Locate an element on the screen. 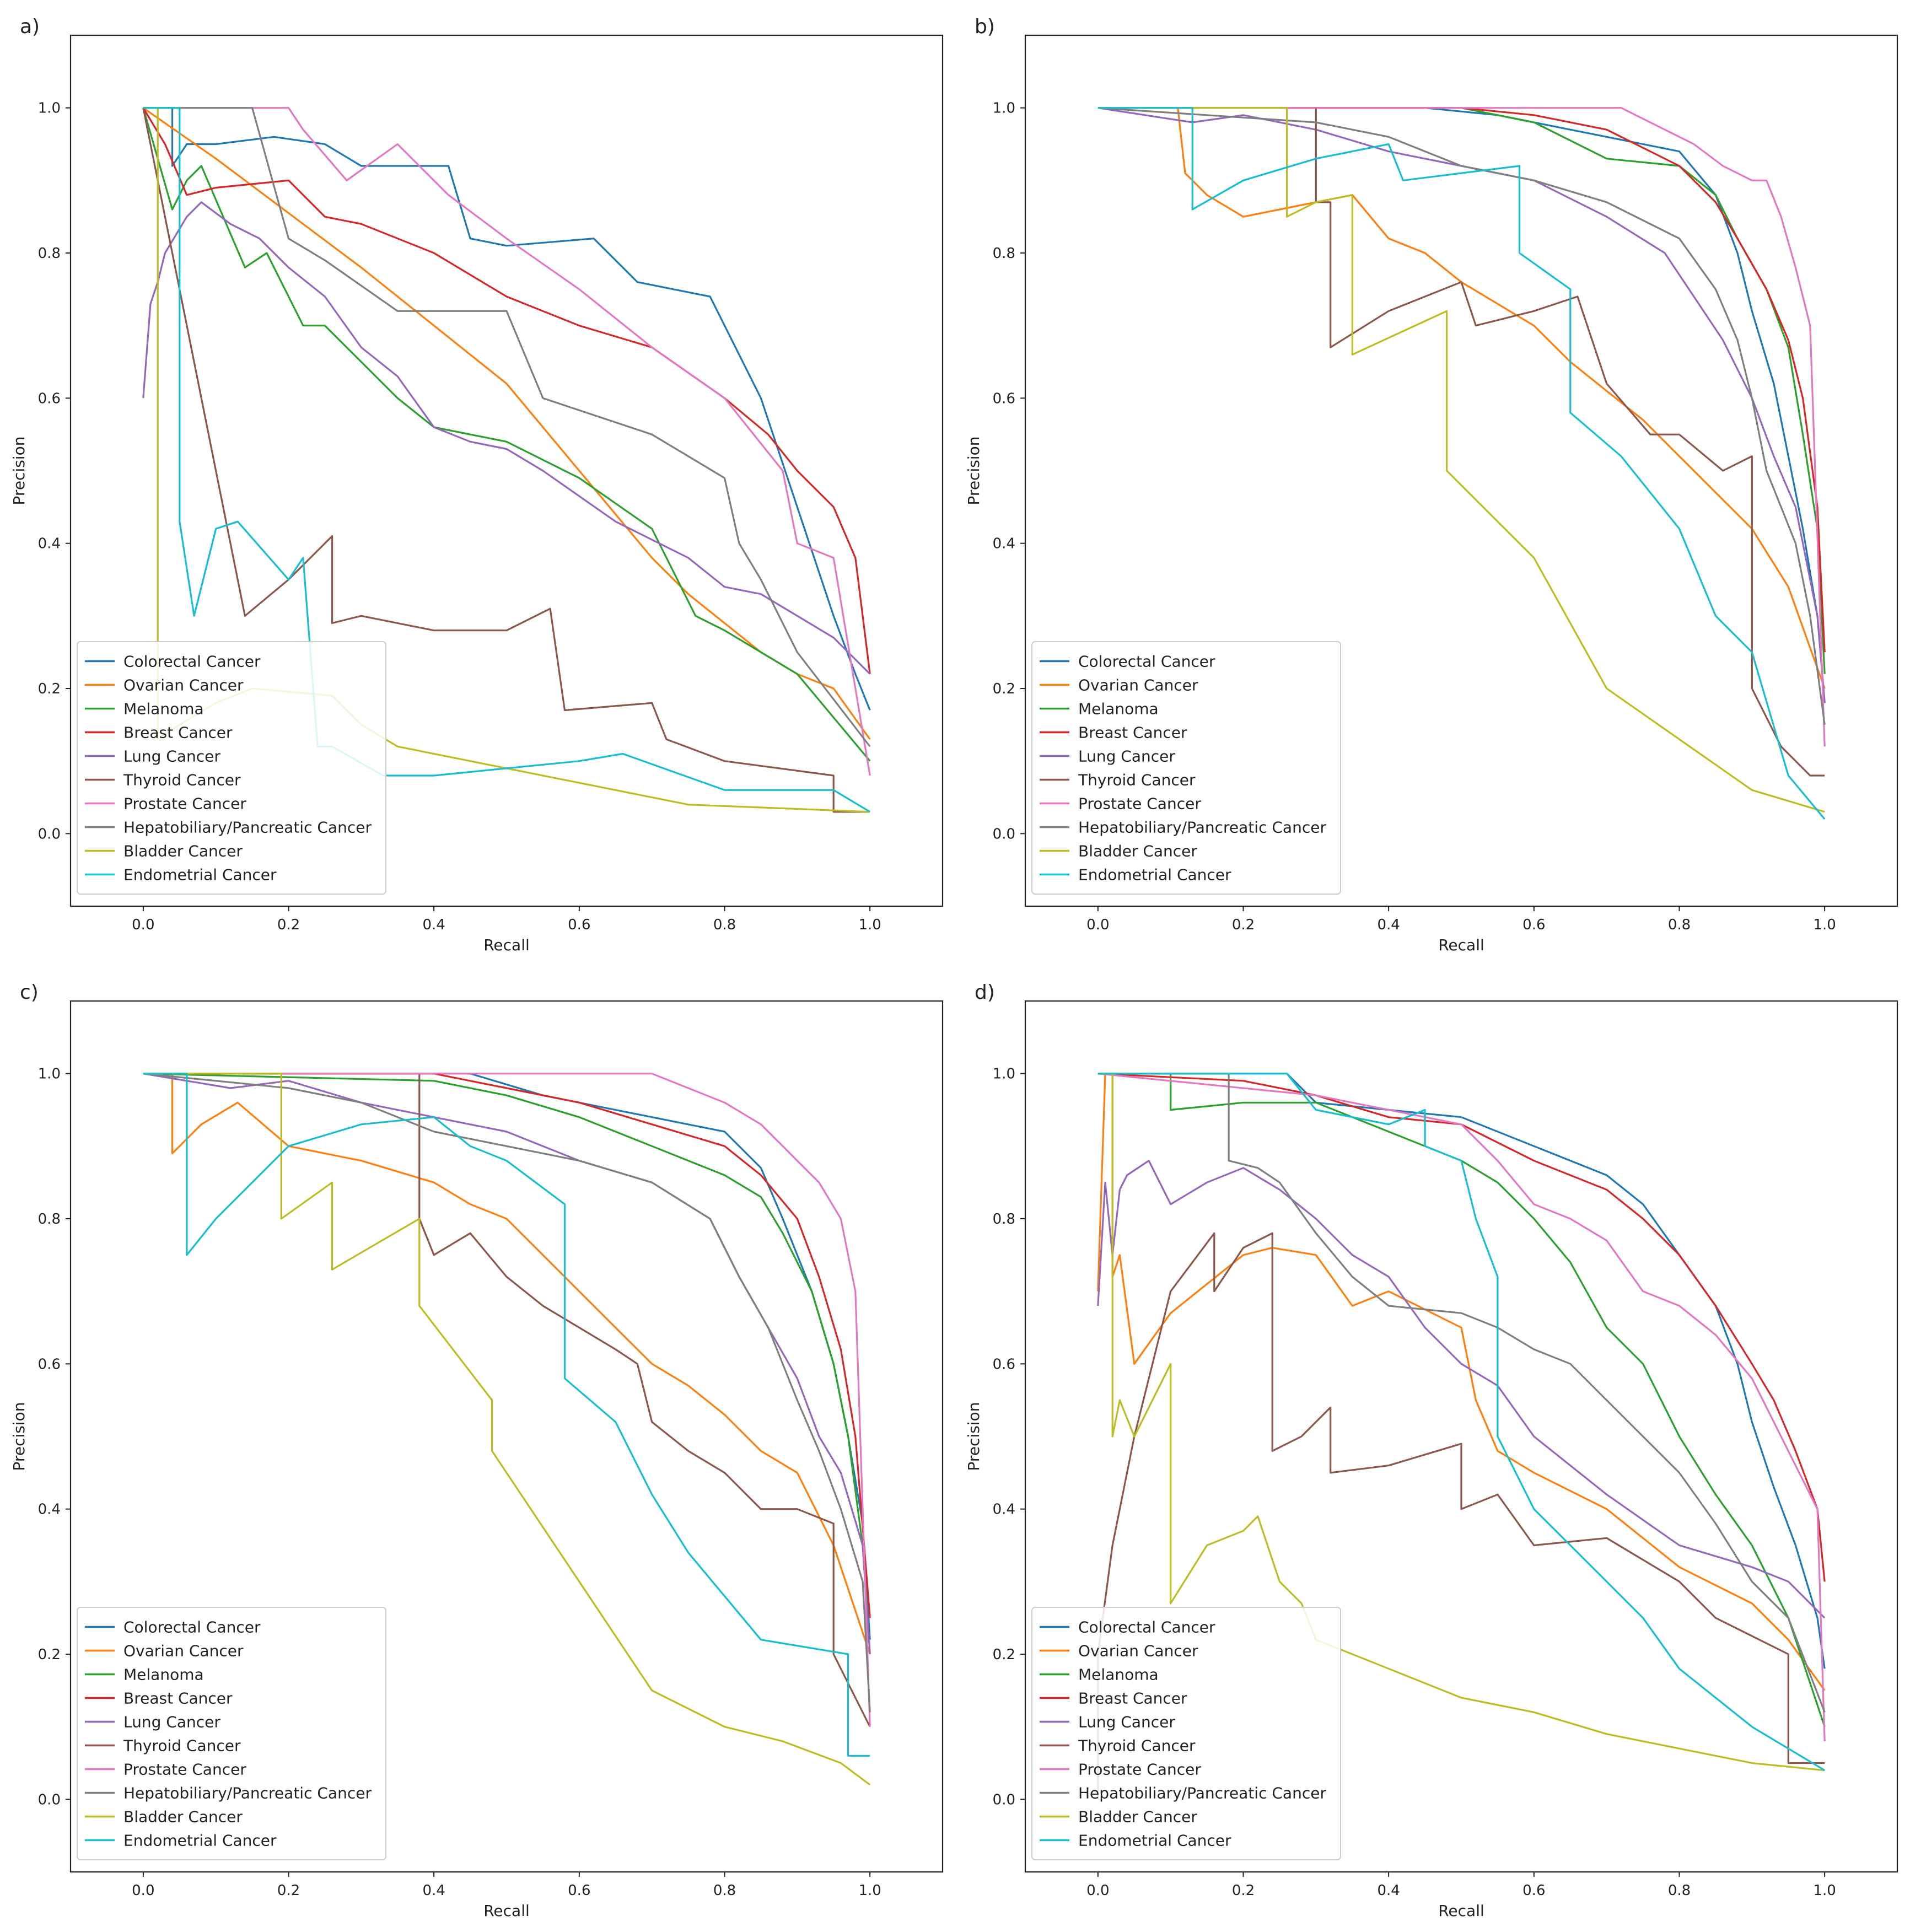 The image size is (1910, 1932). legend-box is located at coordinates (1186, 1733).